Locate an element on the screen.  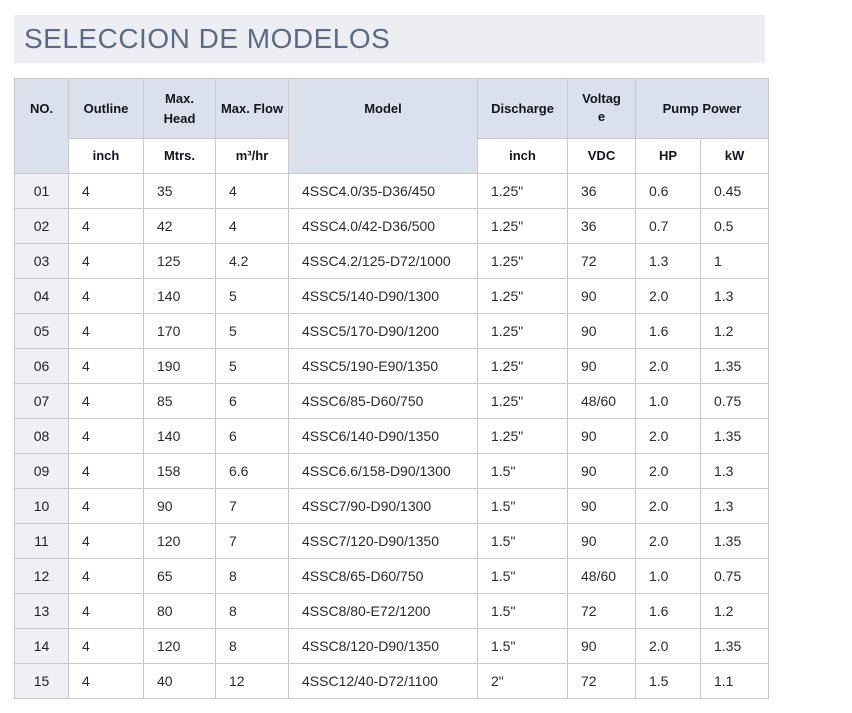
unit-header-max-flow: m³/hr is located at coordinates (252, 156).